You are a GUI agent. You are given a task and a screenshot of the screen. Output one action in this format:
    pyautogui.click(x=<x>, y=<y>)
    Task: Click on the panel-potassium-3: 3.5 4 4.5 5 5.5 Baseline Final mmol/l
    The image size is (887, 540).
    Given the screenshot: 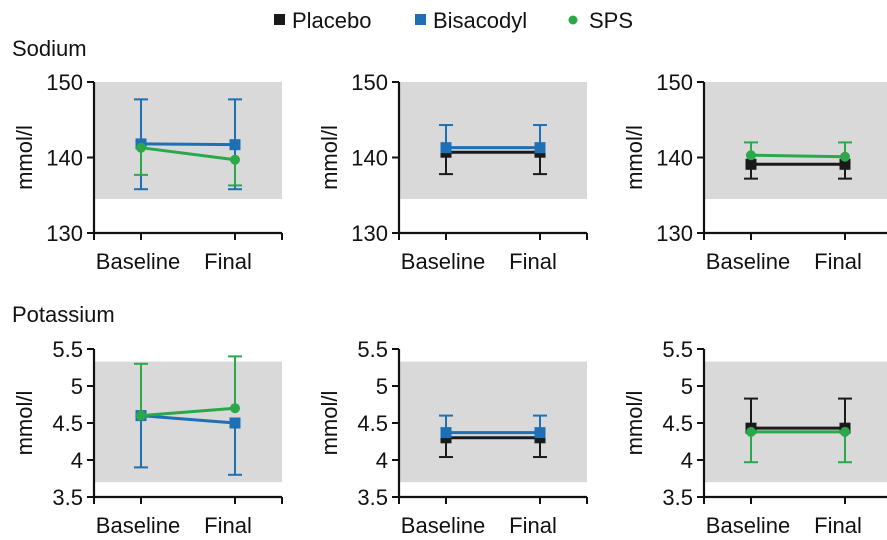 What is the action you would take?
    pyautogui.click(x=754, y=437)
    